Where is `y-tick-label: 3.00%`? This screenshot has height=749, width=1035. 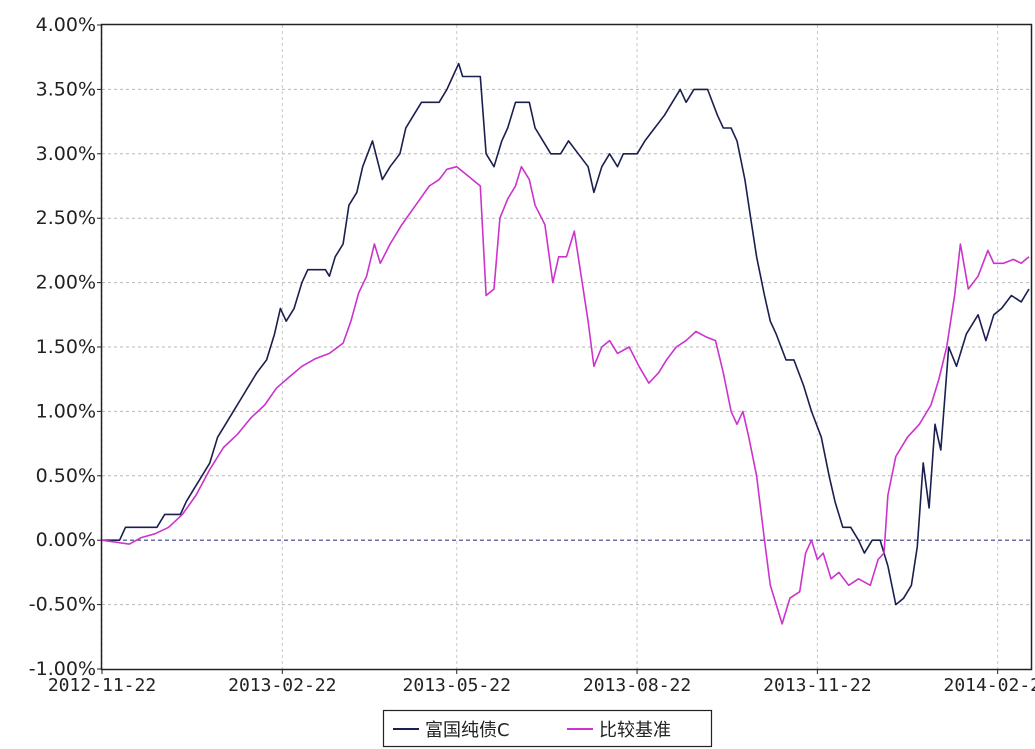 y-tick-label: 3.00% is located at coordinates (66, 154).